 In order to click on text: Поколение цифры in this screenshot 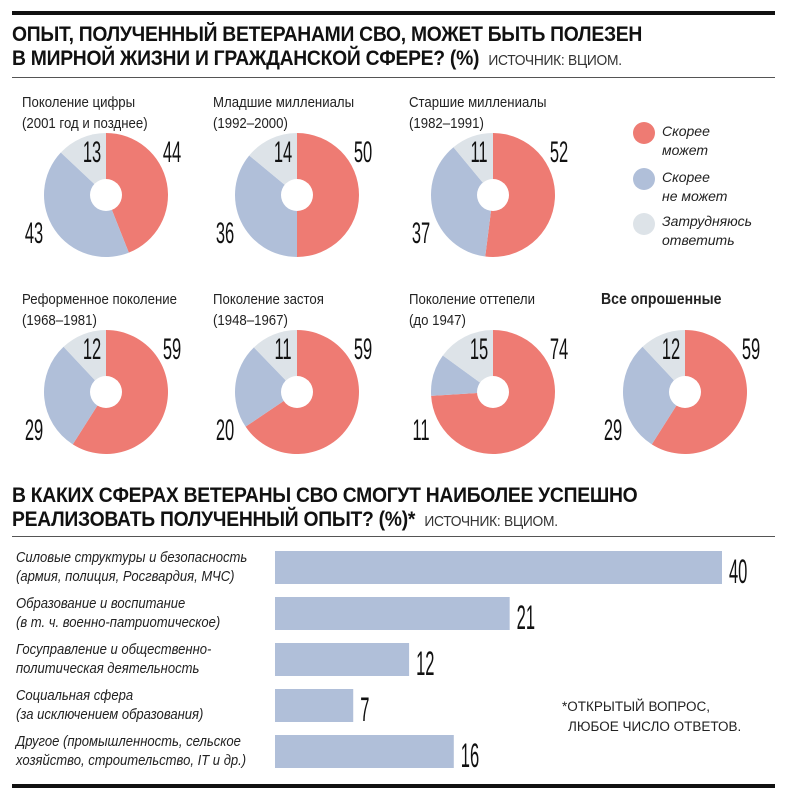, I will do `click(79, 102)`.